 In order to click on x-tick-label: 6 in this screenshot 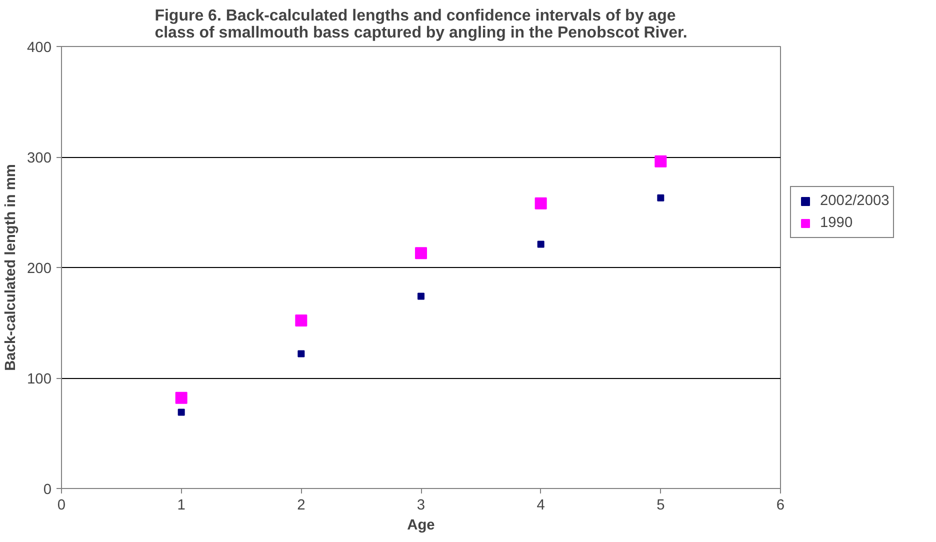, I will do `click(780, 506)`.